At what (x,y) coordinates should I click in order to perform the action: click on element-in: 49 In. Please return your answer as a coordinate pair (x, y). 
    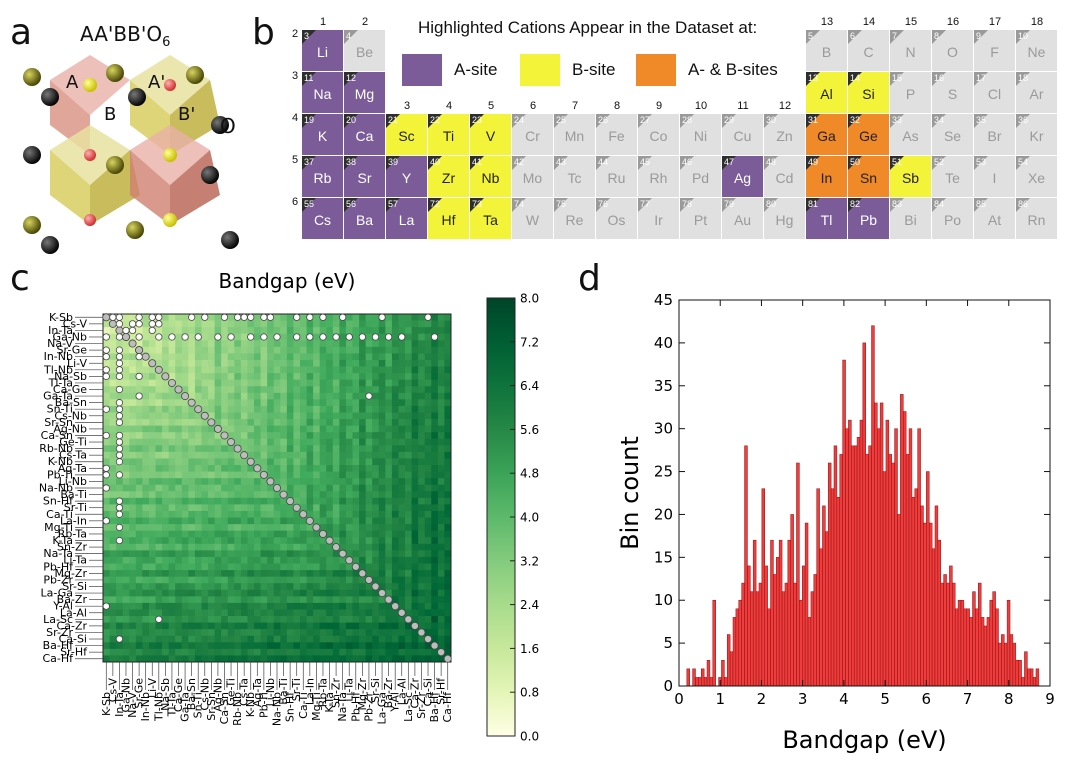
    Looking at the image, I should click on (827, 177).